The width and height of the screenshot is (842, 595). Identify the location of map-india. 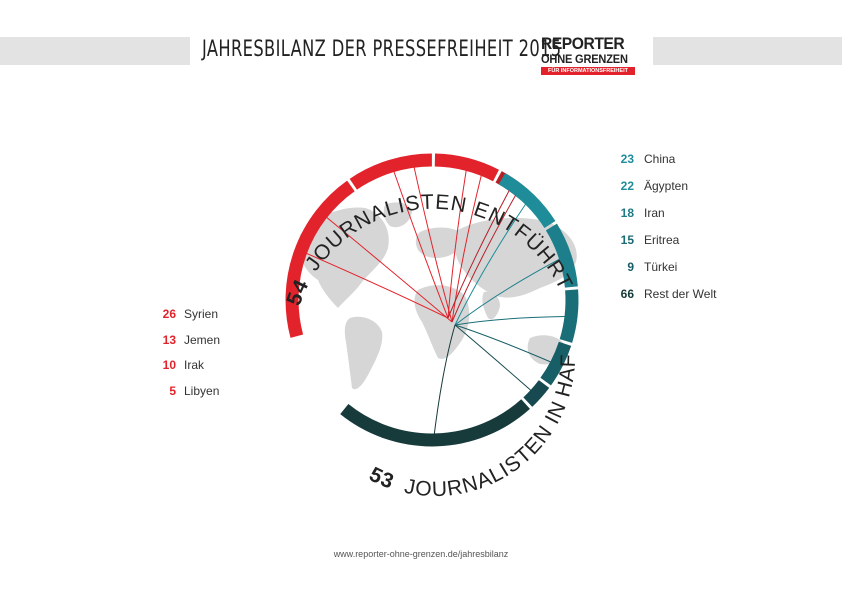
(491, 305).